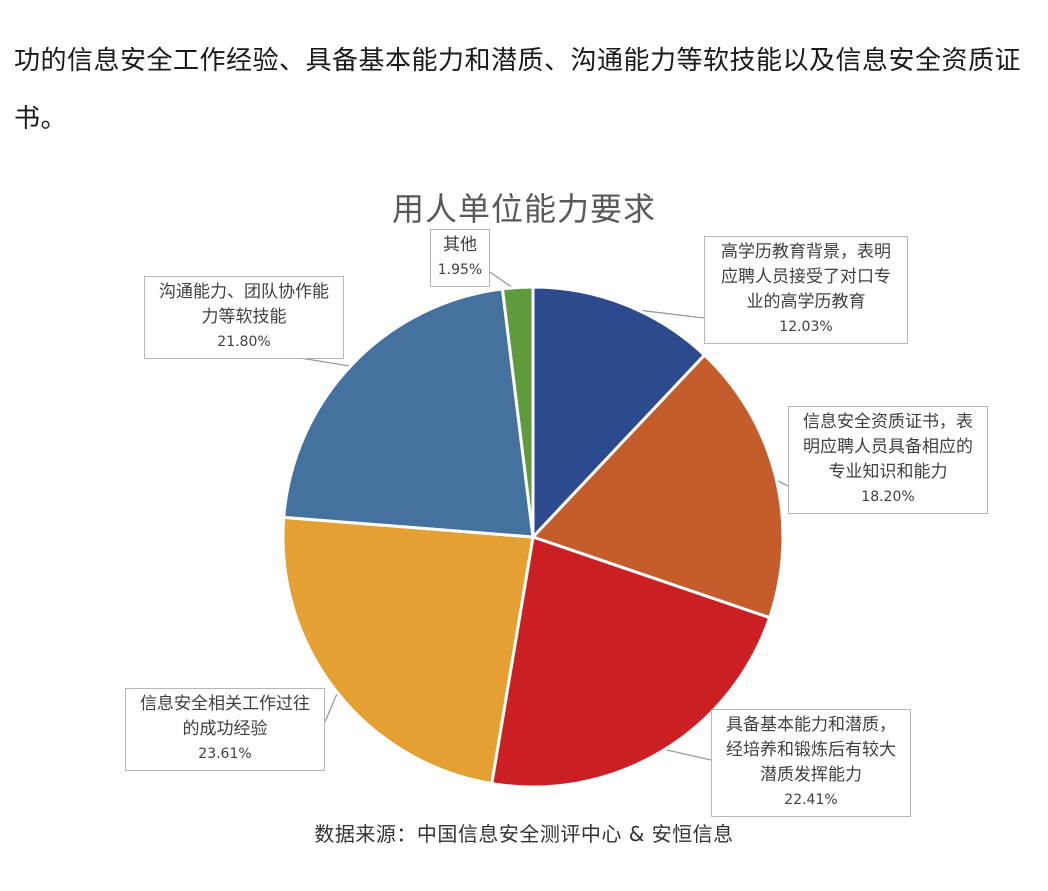 The image size is (1048, 891). Describe the element at coordinates (888, 447) in the screenshot. I see `callout-label-1: 信息安全资质证书，表 明应聘人员具备相应的 专业知识和能力` at that location.